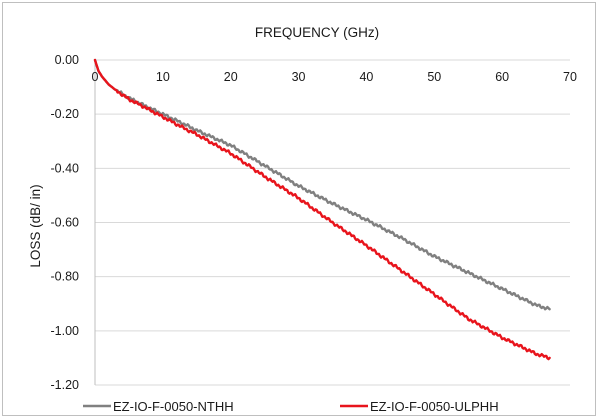  What do you see at coordinates (434, 406) in the screenshot?
I see `legend-label-2: EZ-IO-F-0050-ULPHH` at bounding box center [434, 406].